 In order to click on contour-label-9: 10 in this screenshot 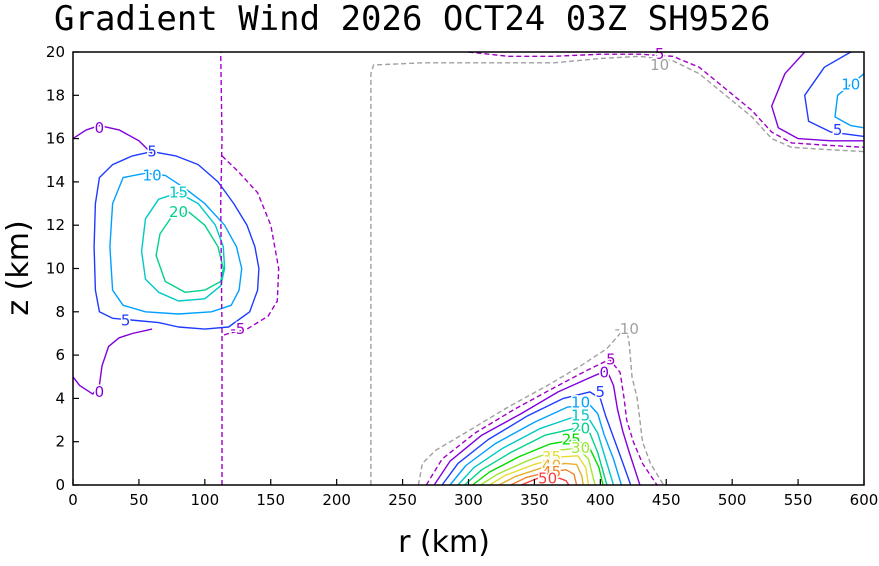, I will do `click(659, 65)`.